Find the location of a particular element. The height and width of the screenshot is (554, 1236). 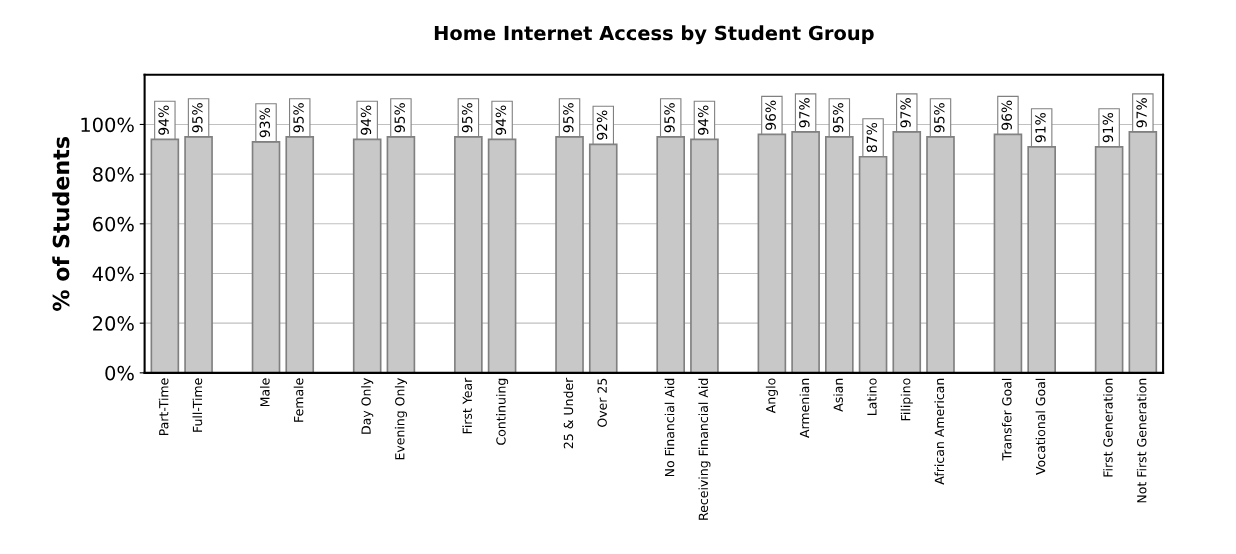

x-tick-label: Part-Time is located at coordinates (163, 407).